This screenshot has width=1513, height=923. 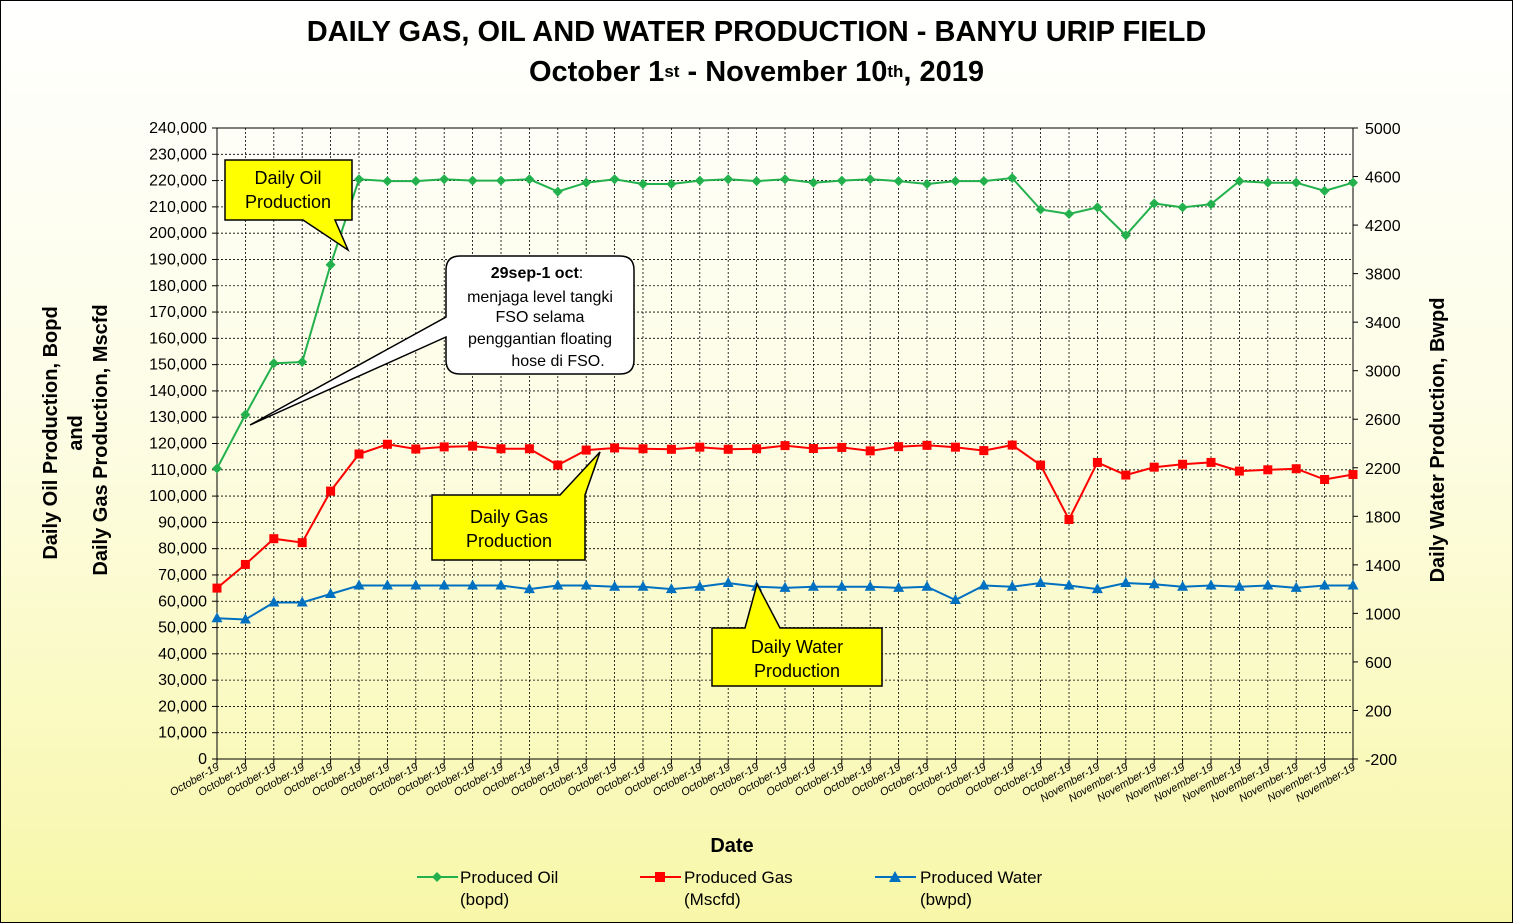 What do you see at coordinates (178, 286) in the screenshot?
I see `left-tick-label: 180,000` at bounding box center [178, 286].